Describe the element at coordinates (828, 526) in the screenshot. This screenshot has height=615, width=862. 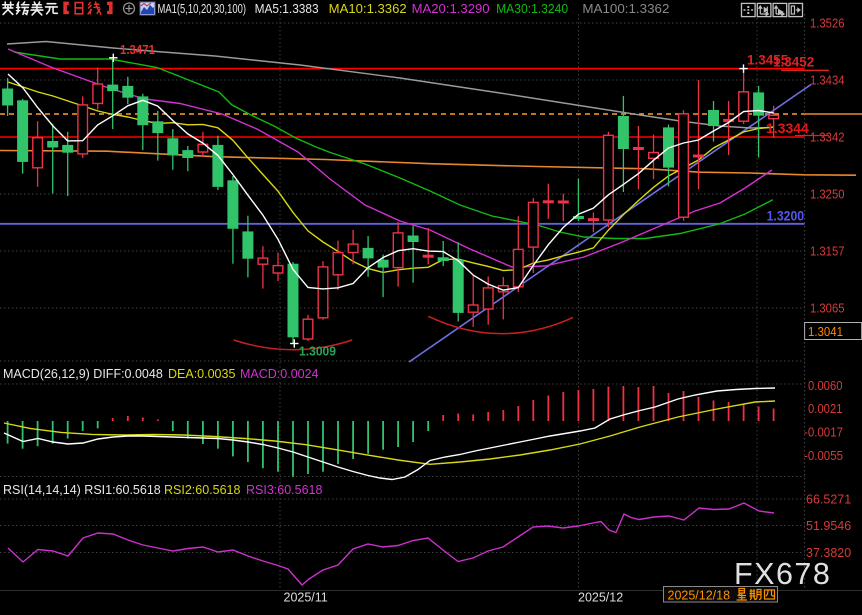
I see `svg-text: 51.9546` at that location.